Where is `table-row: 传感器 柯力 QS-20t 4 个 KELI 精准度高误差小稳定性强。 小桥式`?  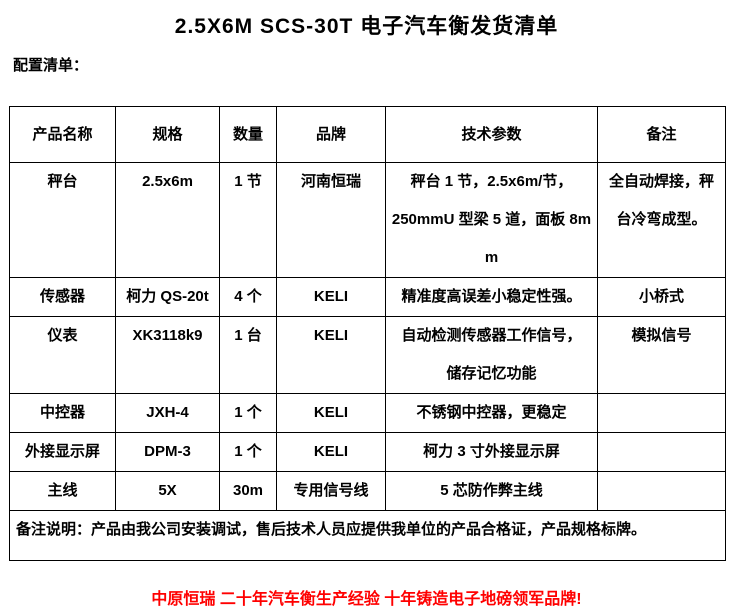 table-row: 传感器 柯力 QS-20t 4 个 KELI 精准度高误差小稳定性强。 小桥式 is located at coordinates (367, 297).